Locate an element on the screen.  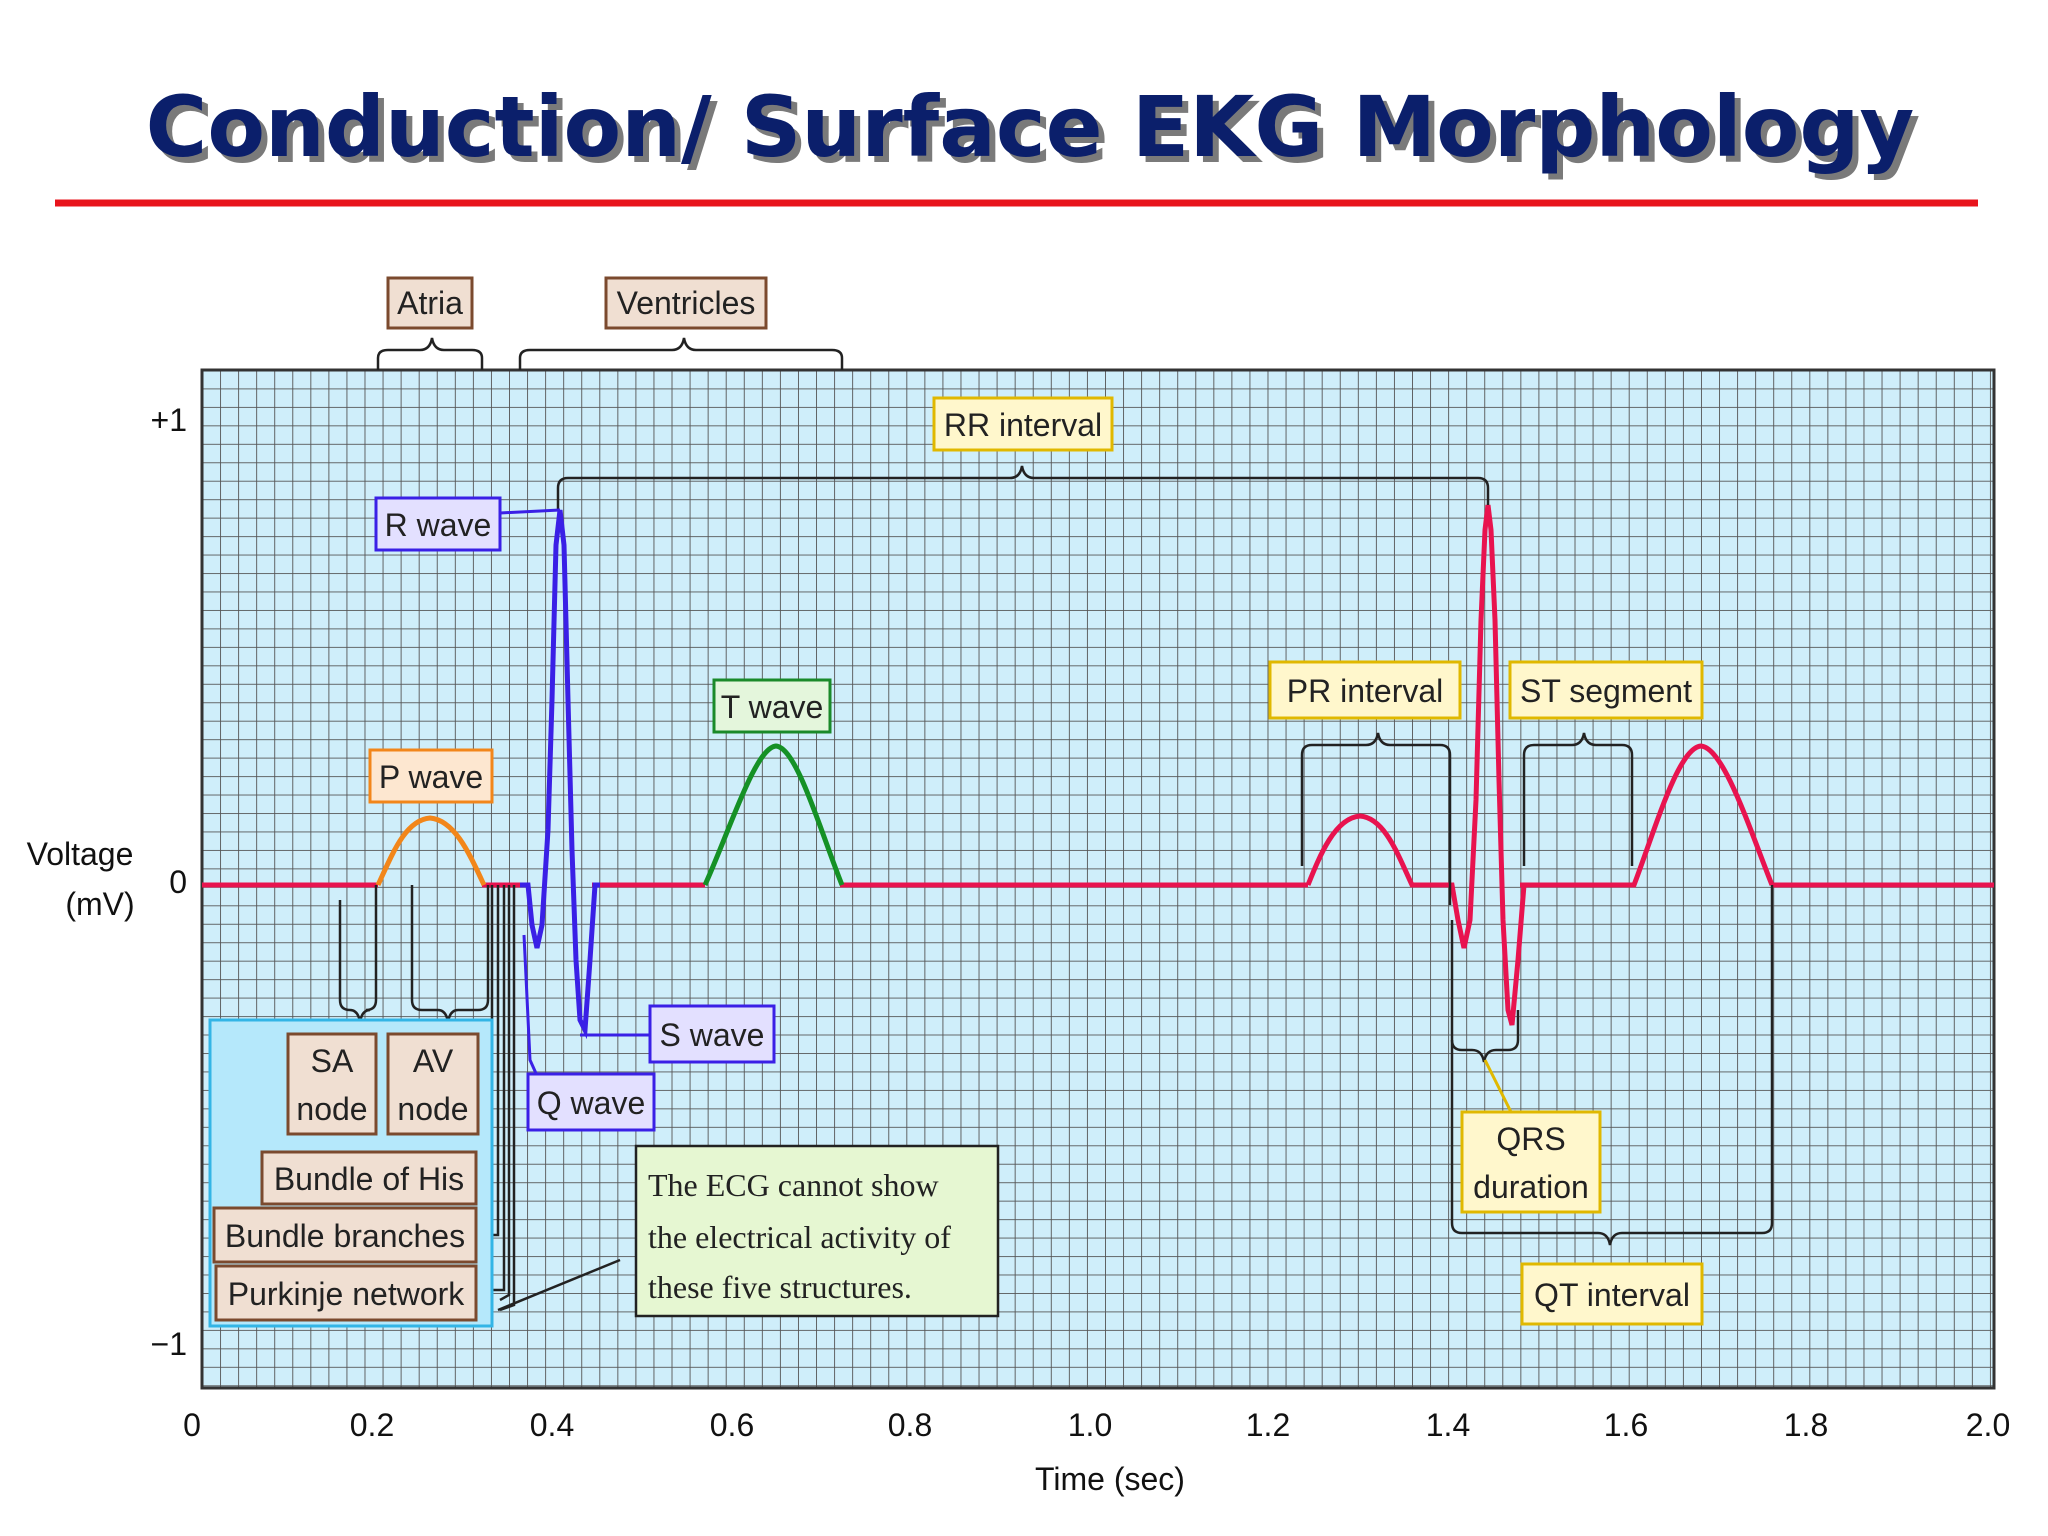
svg-text: Bundle of His is located at coordinates (369, 1179).